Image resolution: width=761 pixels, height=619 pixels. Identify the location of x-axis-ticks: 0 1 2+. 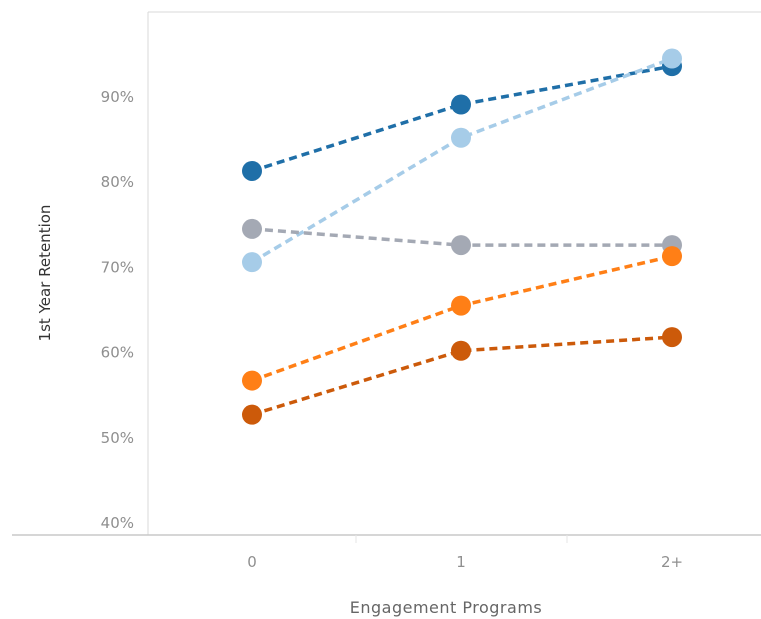
(465, 562).